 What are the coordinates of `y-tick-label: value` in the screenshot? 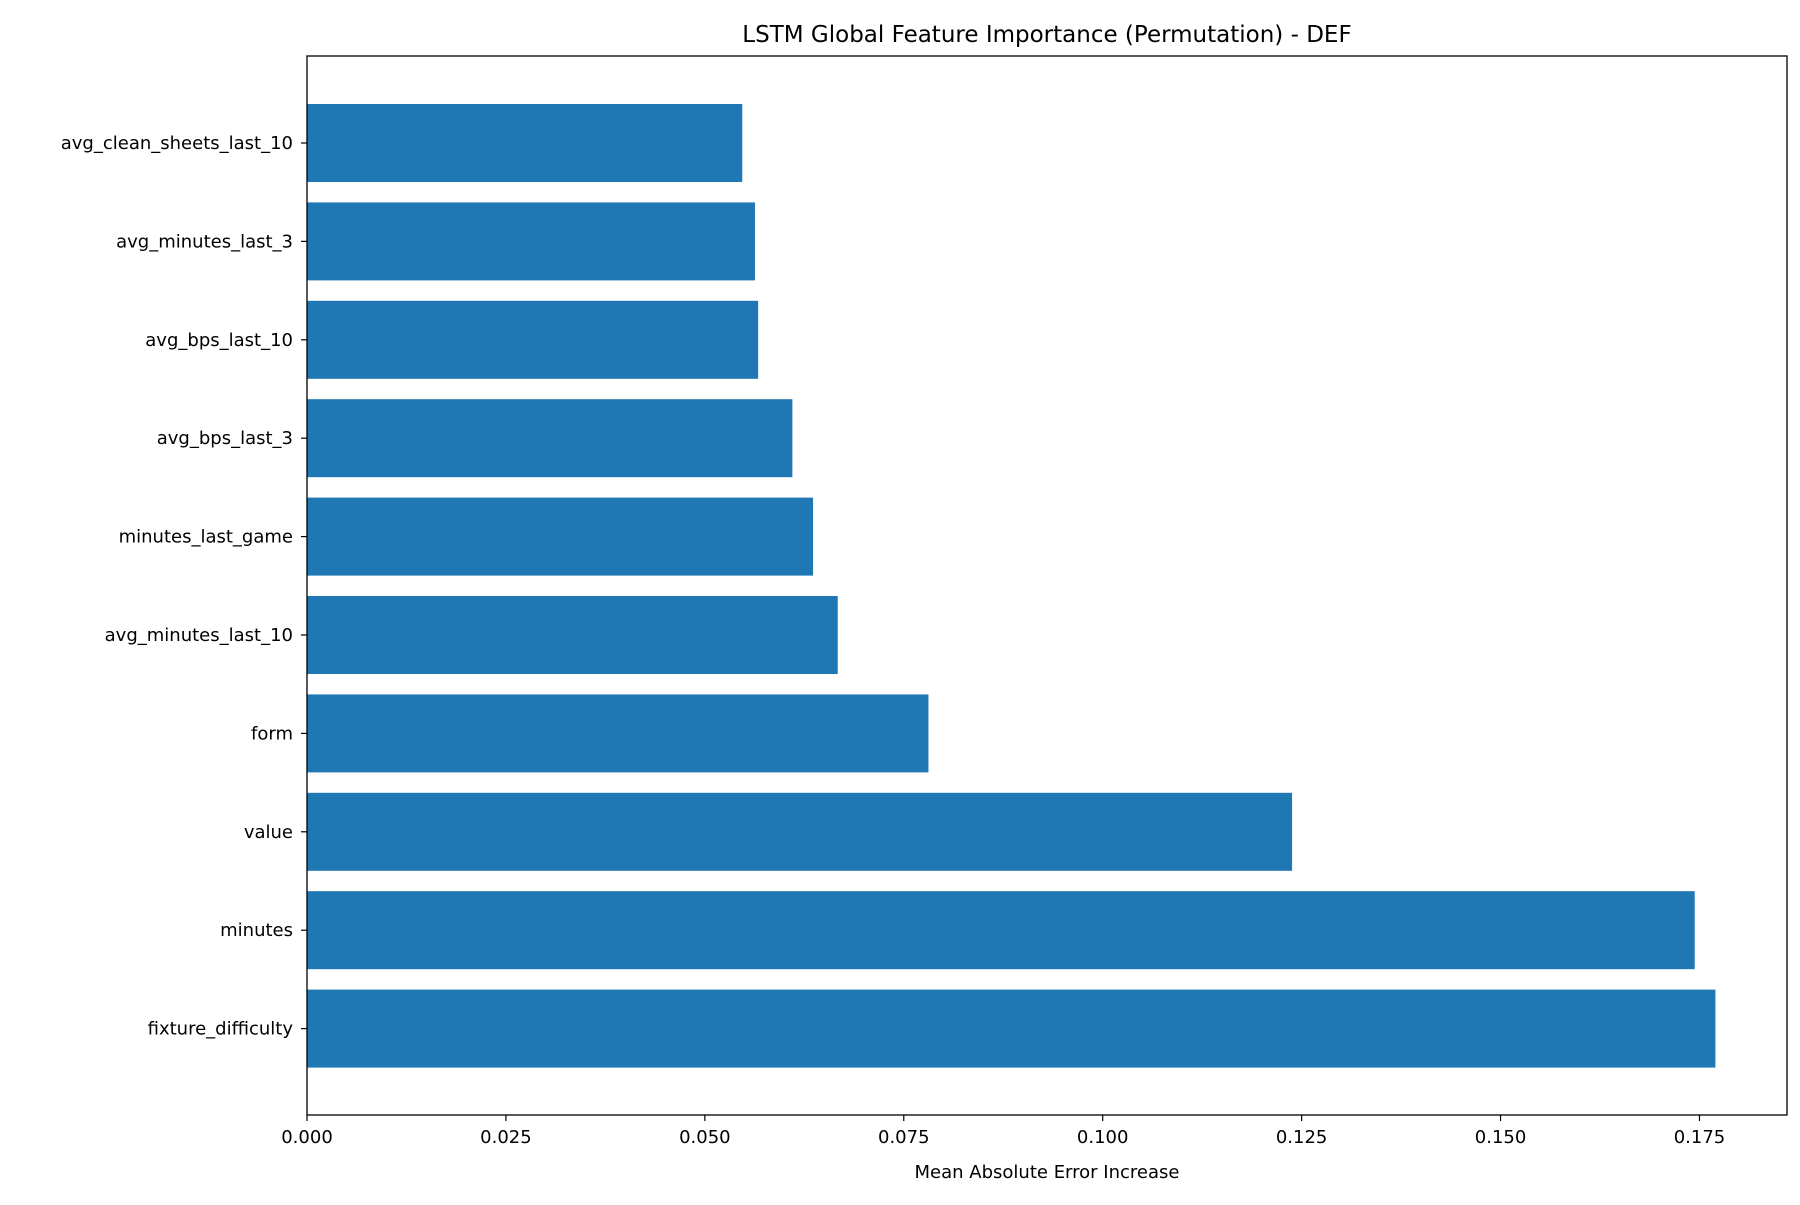 It's located at (268, 832).